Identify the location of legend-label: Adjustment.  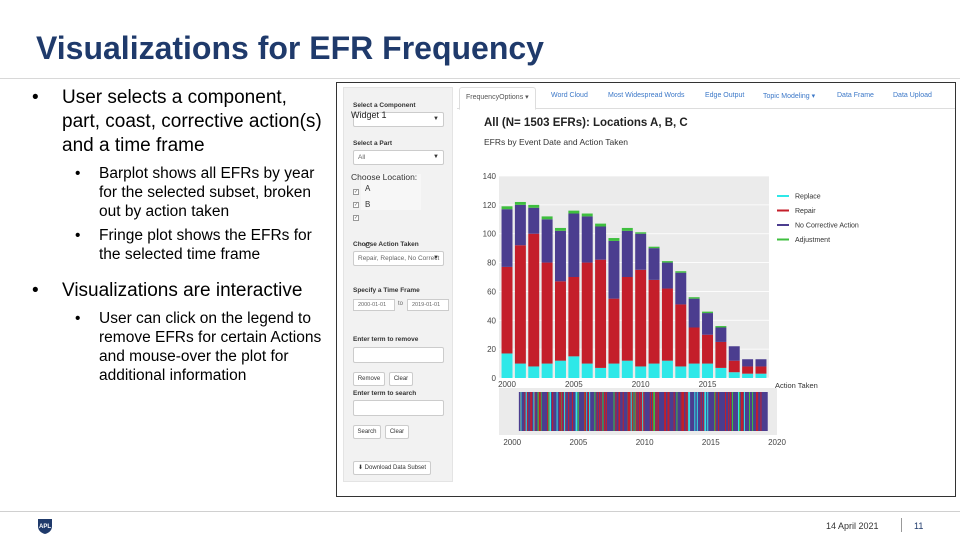
(812, 240).